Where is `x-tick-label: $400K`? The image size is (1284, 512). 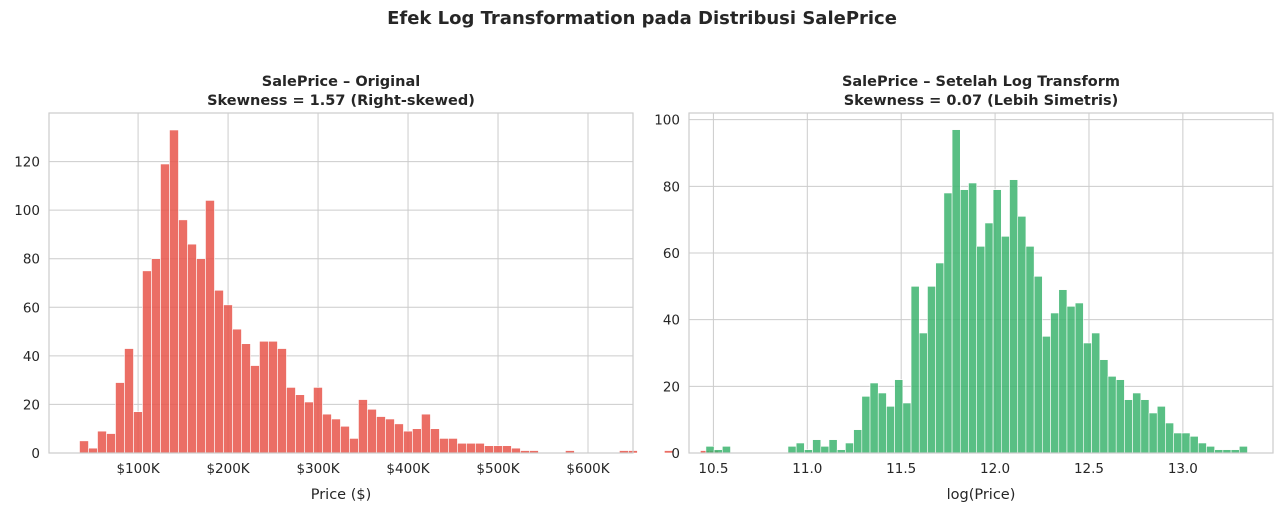
x-tick-label: $400K is located at coordinates (408, 469).